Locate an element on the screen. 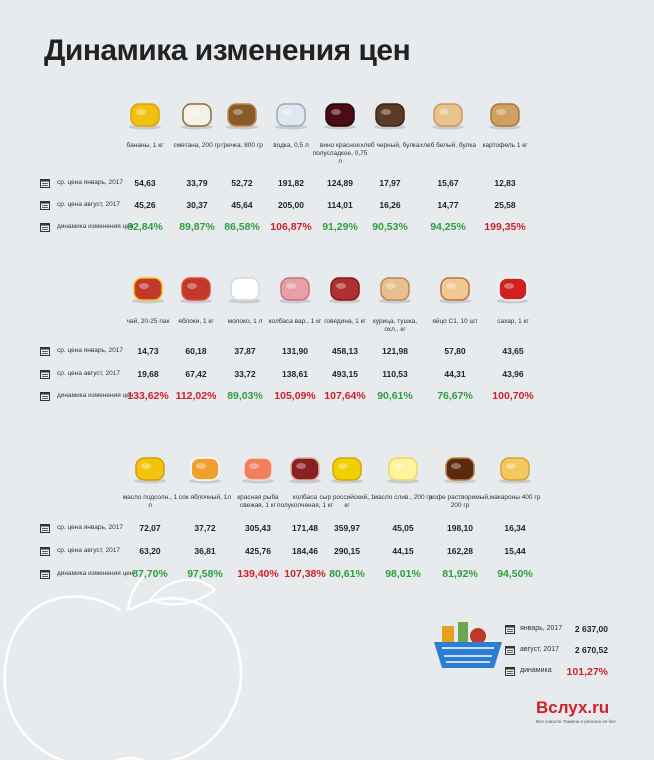 The height and width of the screenshot is (760, 654). price-value: 36,81 is located at coordinates (205, 551).